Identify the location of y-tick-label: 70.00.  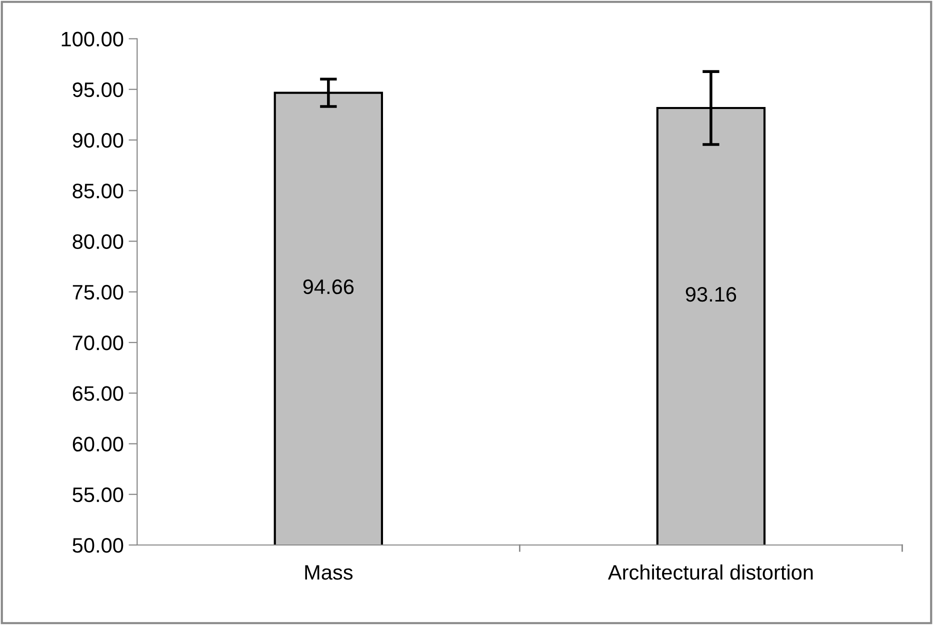
(98, 343).